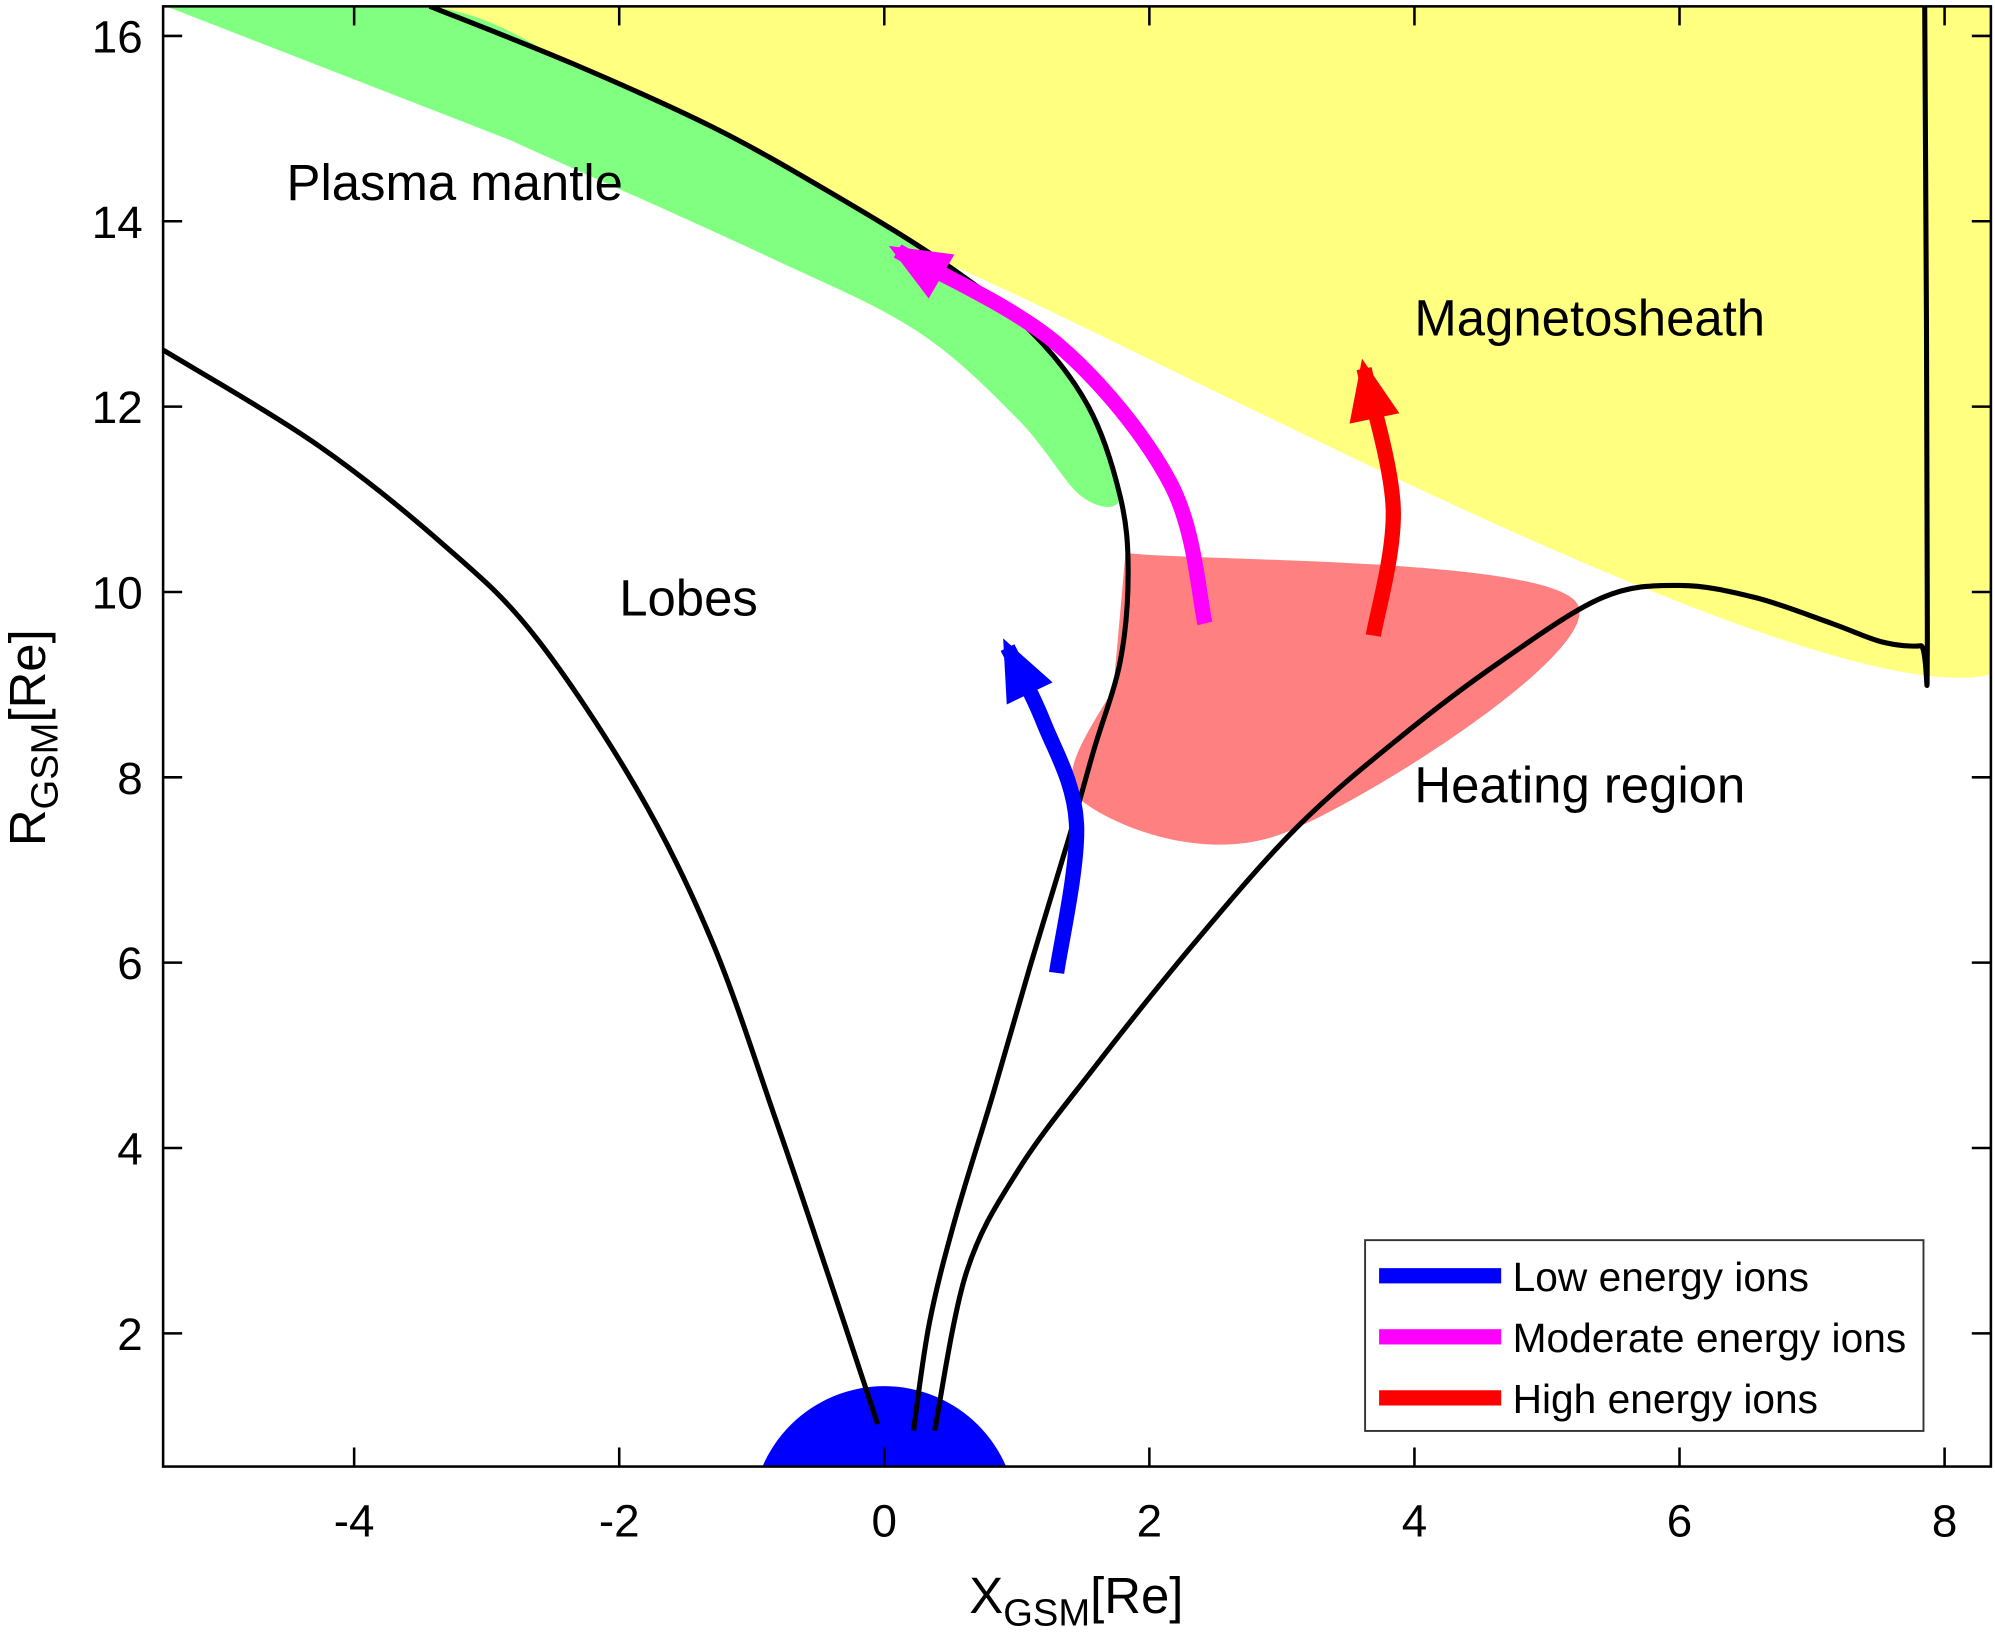  I want to click on x-tick-label: -4, so click(354, 1521).